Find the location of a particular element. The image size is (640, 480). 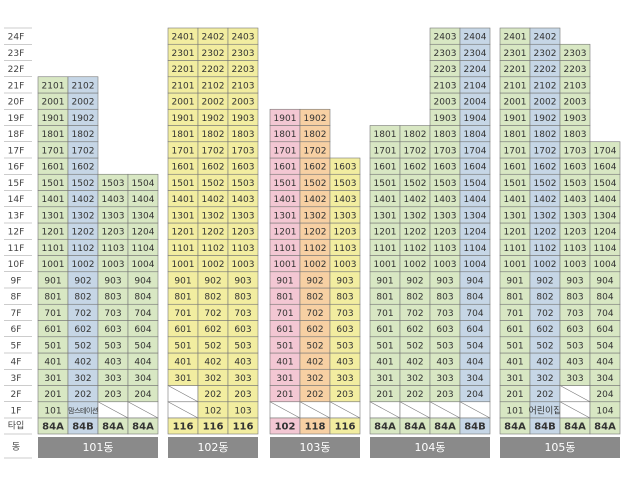

unit-label: 502 is located at coordinates (414, 346).